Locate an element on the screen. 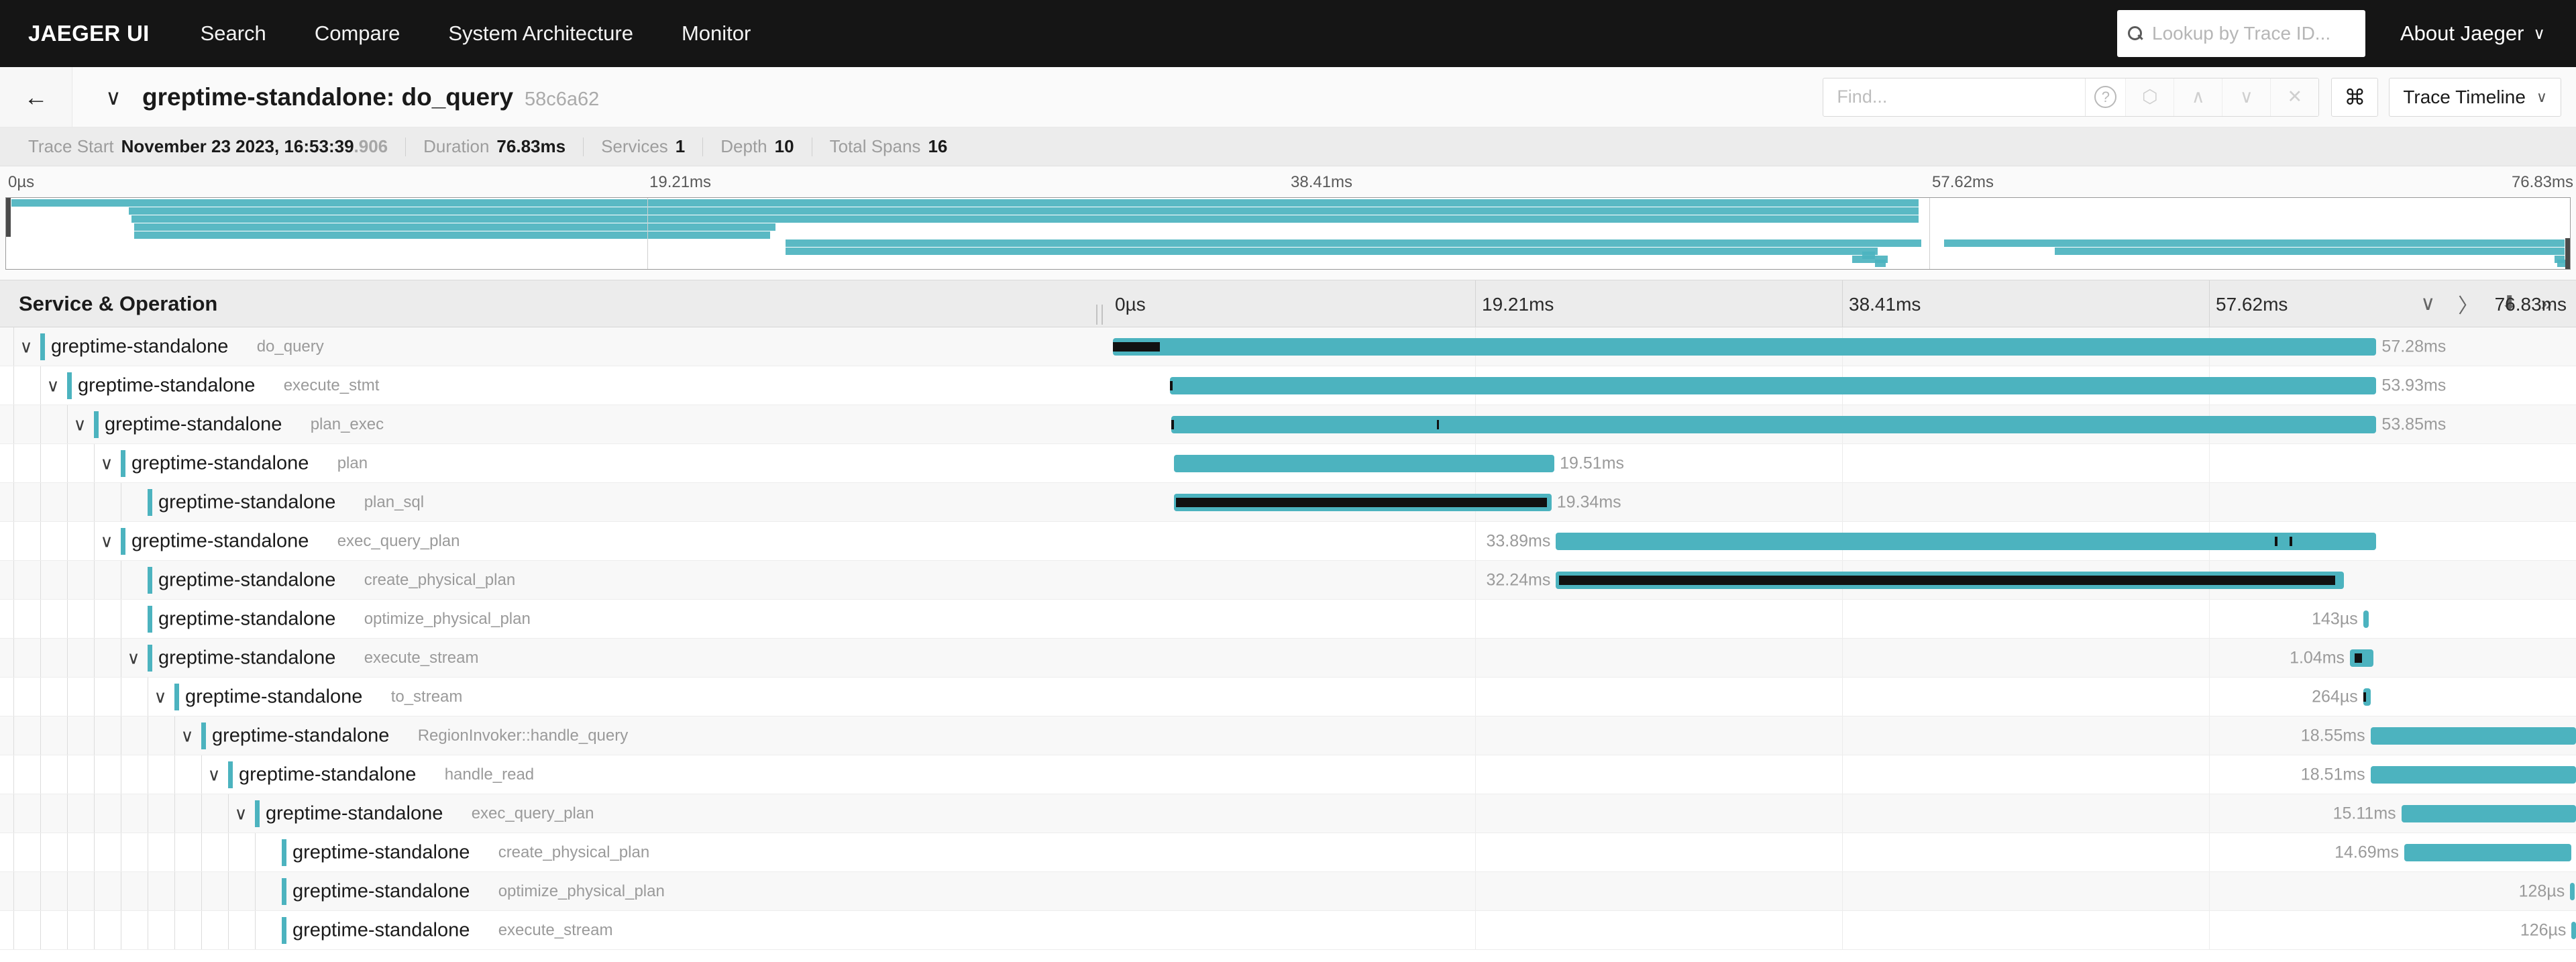 The height and width of the screenshot is (962, 2576). span-bar-cell: 19.51ms is located at coordinates (1842, 463).